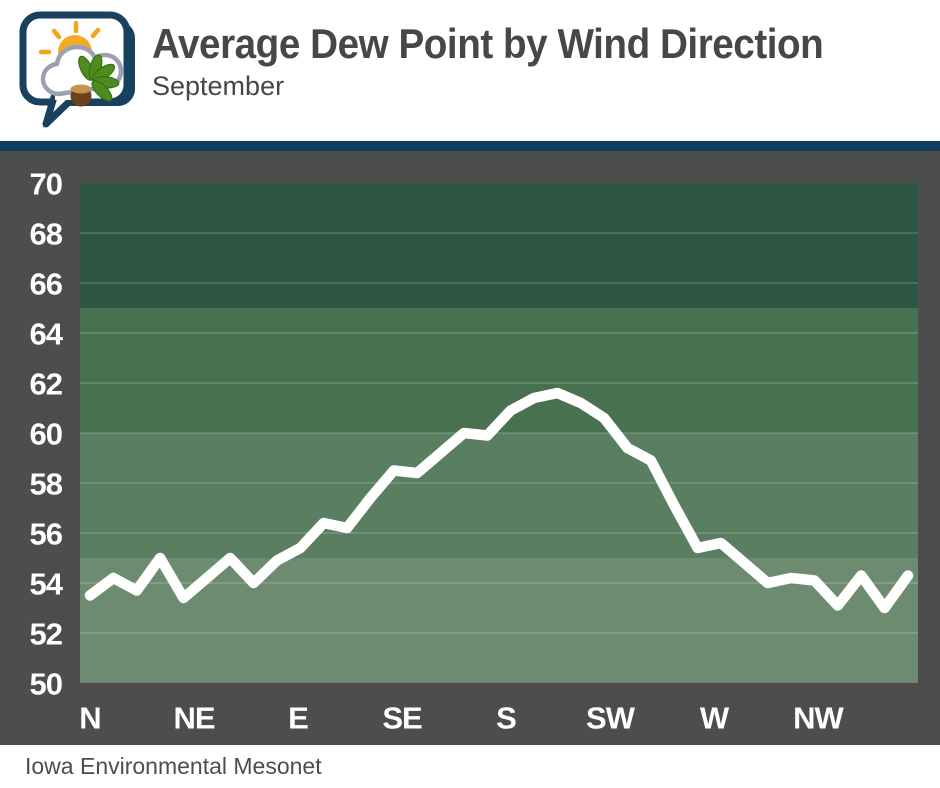  I want to click on y-axis-tick-label: 64, so click(47, 334).